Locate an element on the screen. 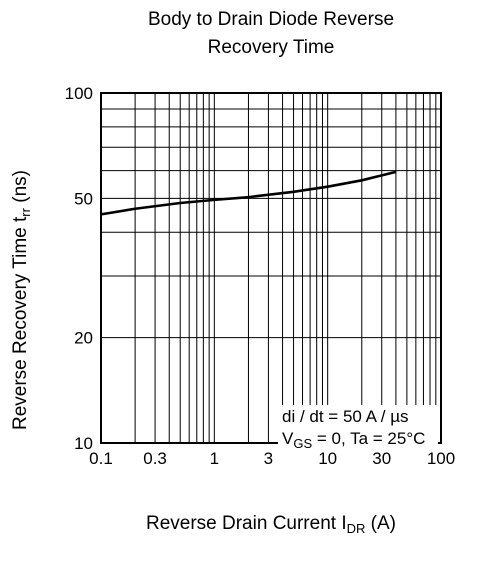  x-axis-label-text: Reverse Drain Current I is located at coordinates (246, 523).